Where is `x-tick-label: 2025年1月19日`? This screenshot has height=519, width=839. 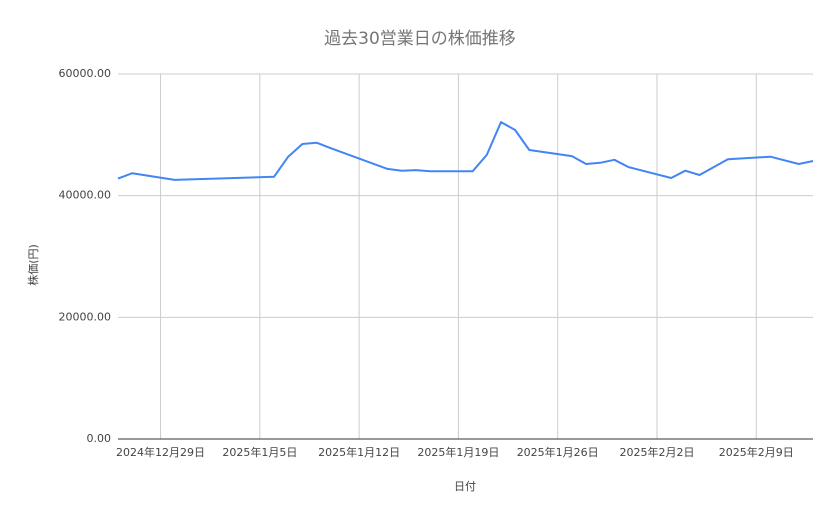
x-tick-label: 2025年1月19日 is located at coordinates (458, 452).